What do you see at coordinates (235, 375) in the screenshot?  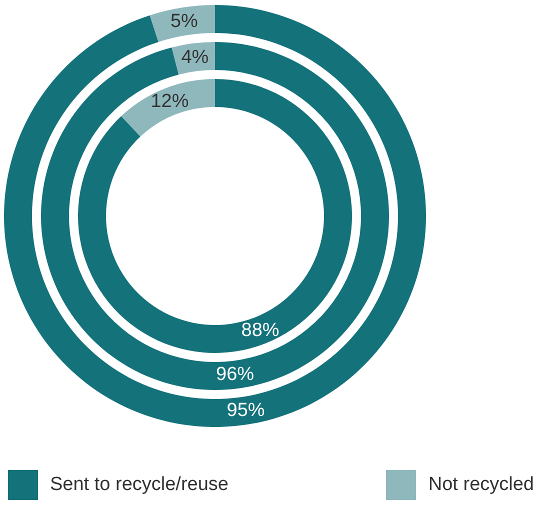 I see `data-label: 96%` at bounding box center [235, 375].